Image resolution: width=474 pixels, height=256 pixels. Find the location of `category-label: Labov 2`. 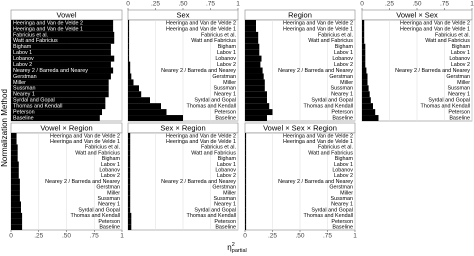

category-label: Labov 2 is located at coordinates (226, 176).